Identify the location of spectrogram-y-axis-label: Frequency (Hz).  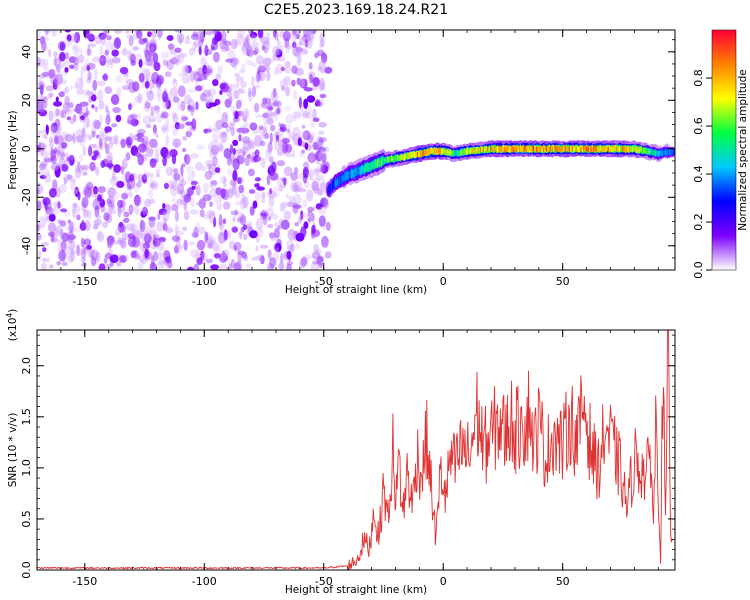
(13, 149).